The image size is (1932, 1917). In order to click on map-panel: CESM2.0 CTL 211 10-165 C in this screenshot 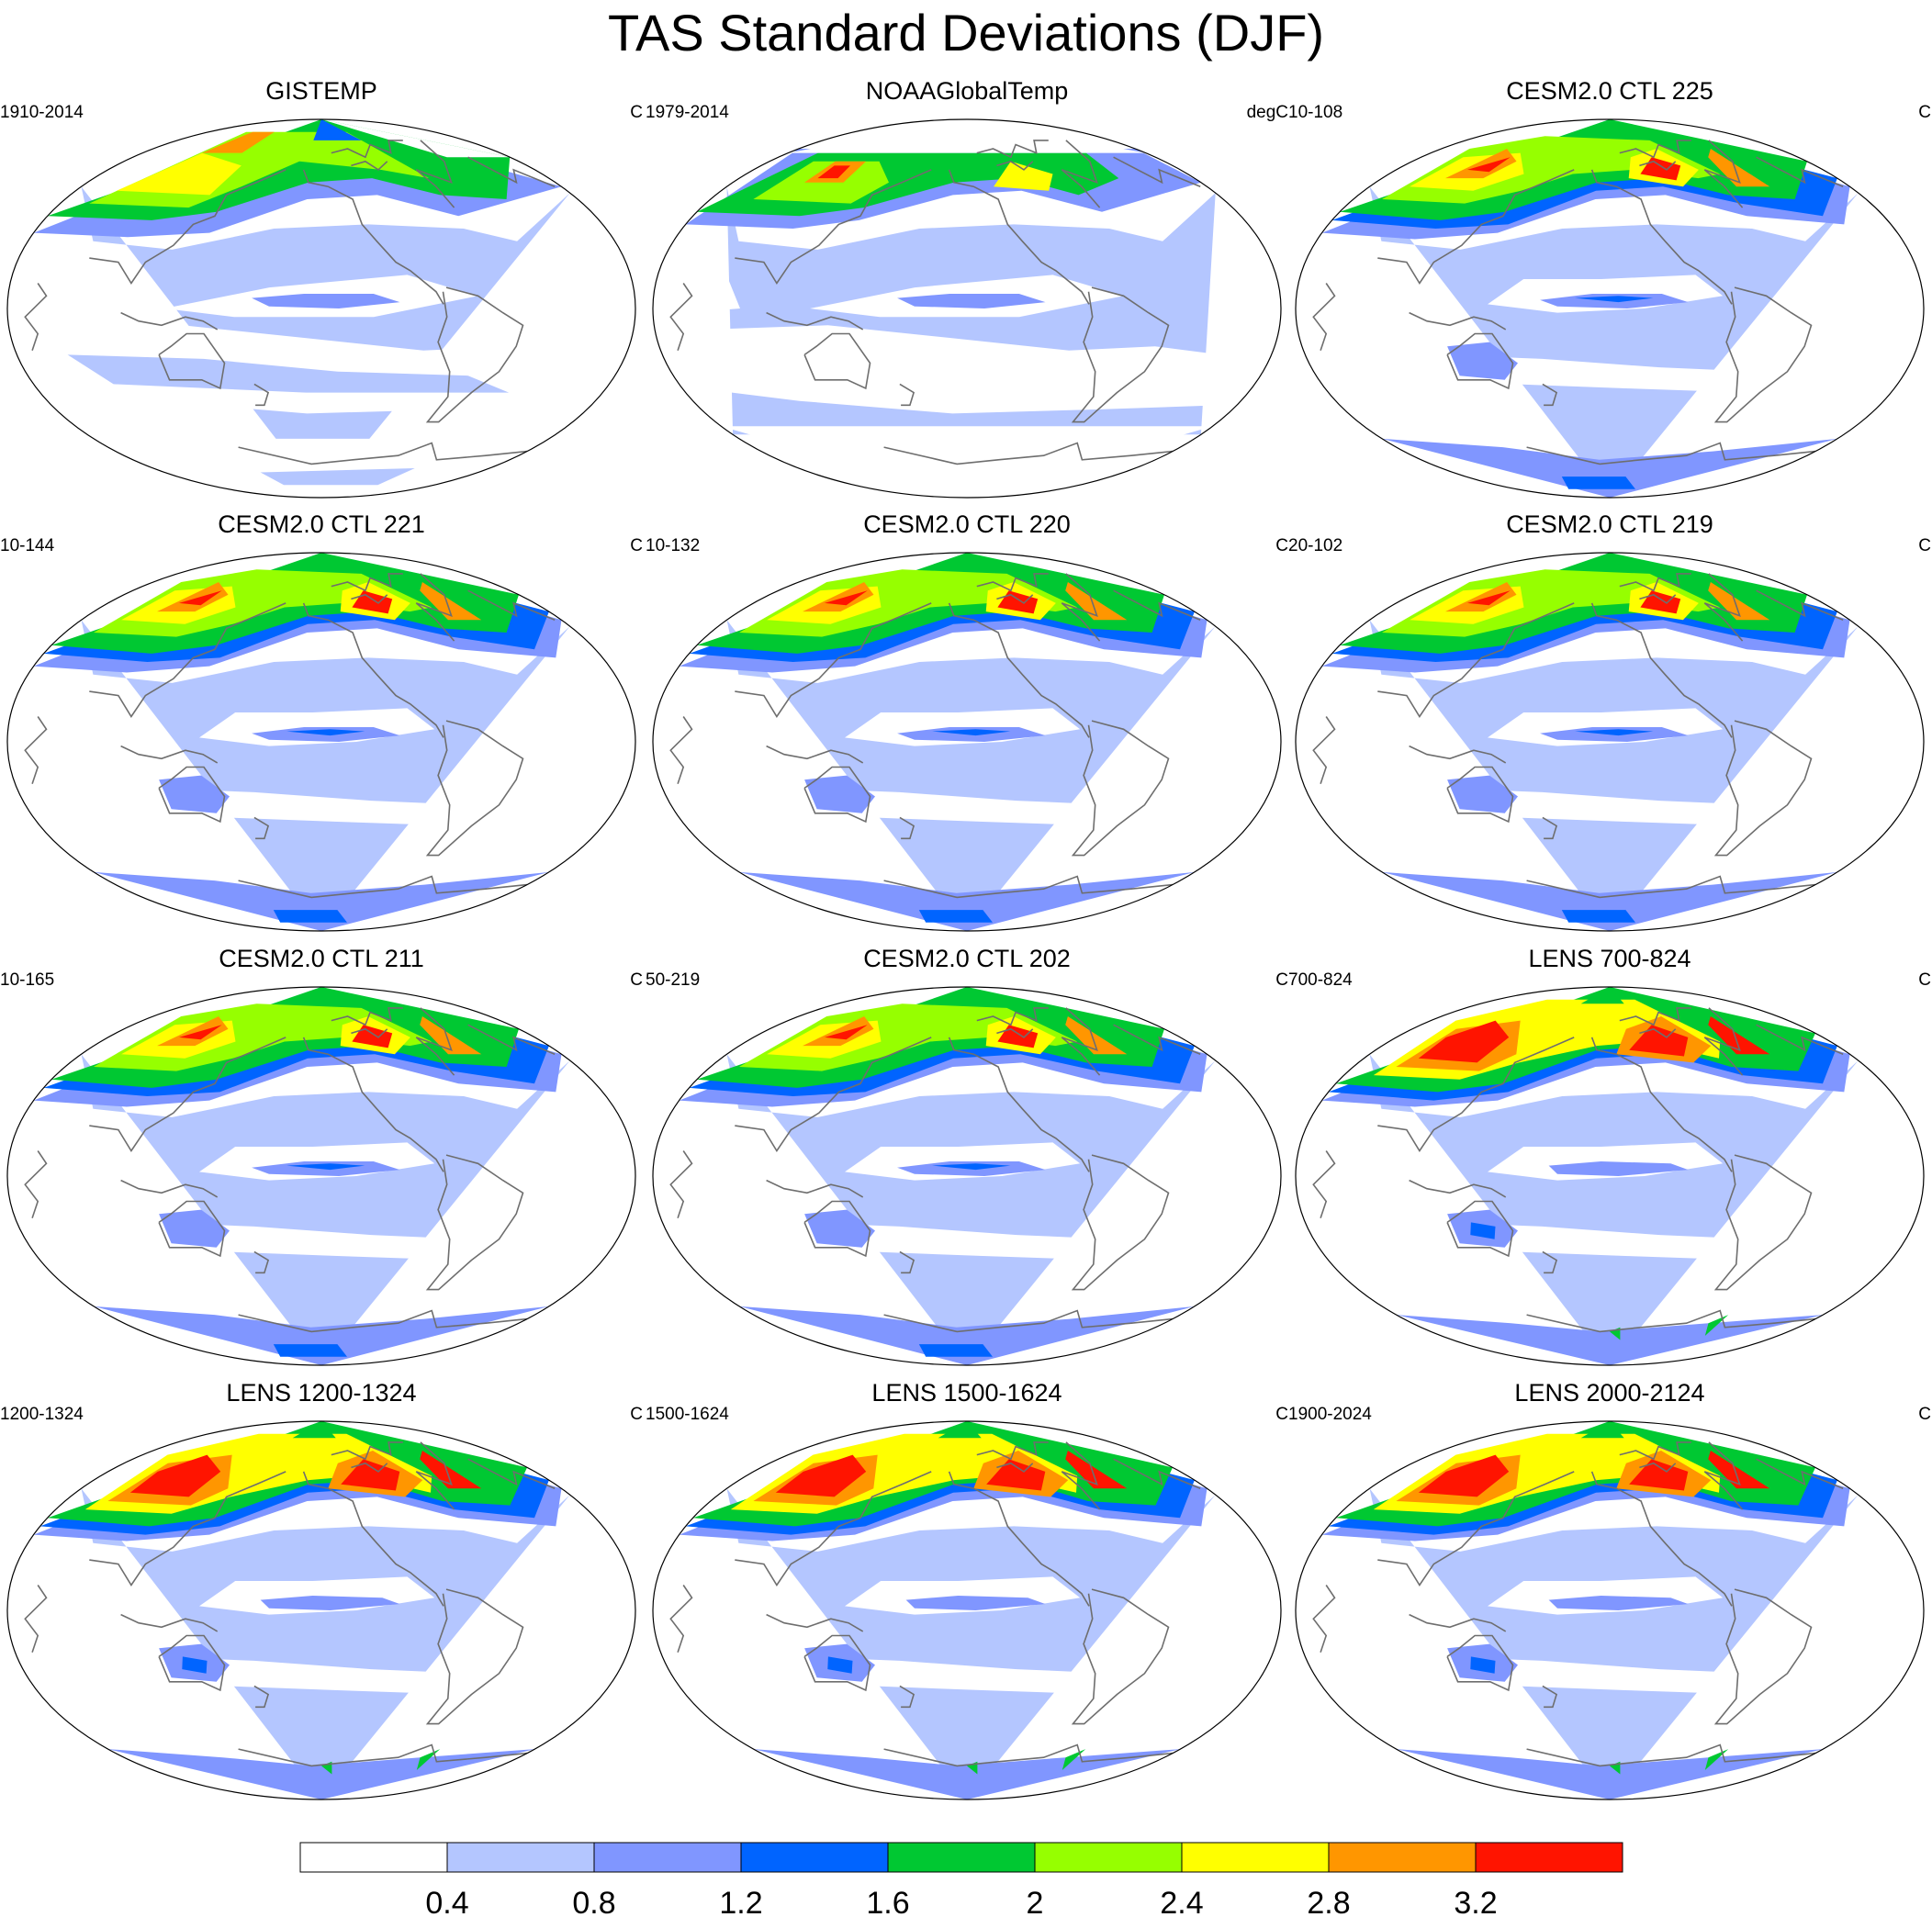, I will do `click(321, 1161)`.